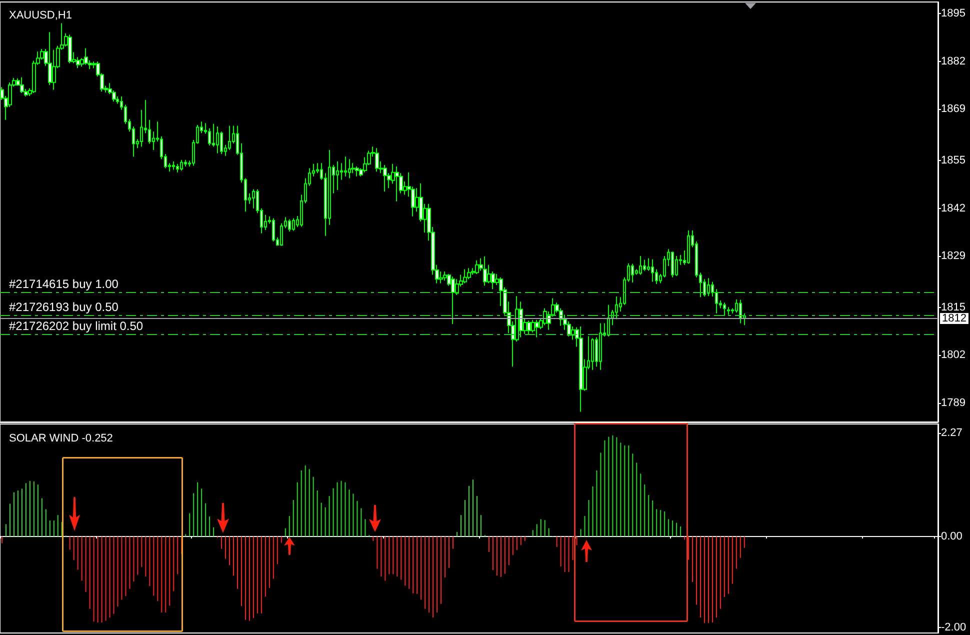  What do you see at coordinates (61, 438) in the screenshot?
I see `text: SOLAR WIND -0.252` at bounding box center [61, 438].